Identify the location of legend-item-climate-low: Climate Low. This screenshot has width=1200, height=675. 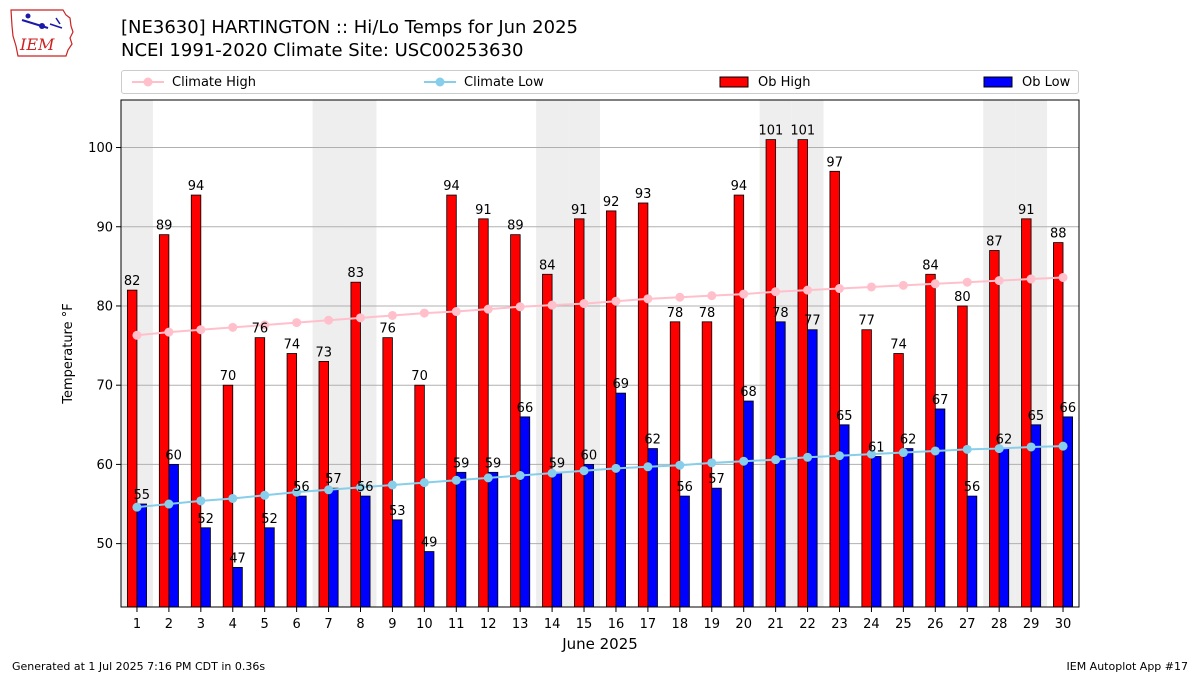
(484, 82).